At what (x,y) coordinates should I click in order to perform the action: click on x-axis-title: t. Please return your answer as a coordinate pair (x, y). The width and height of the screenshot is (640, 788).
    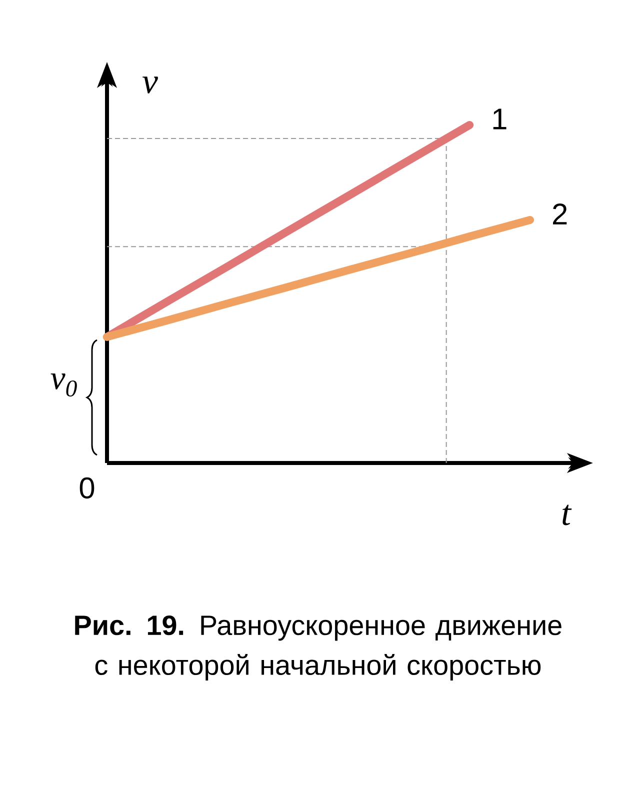
    Looking at the image, I should click on (567, 515).